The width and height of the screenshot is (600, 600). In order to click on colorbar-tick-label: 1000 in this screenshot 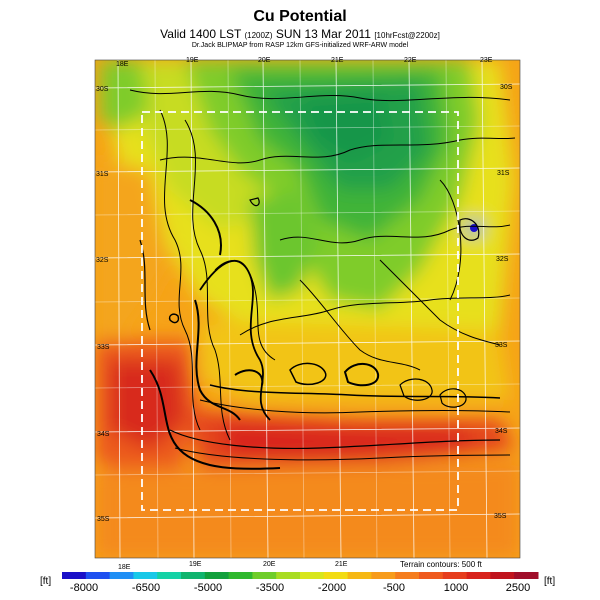, I will do `click(456, 588)`.